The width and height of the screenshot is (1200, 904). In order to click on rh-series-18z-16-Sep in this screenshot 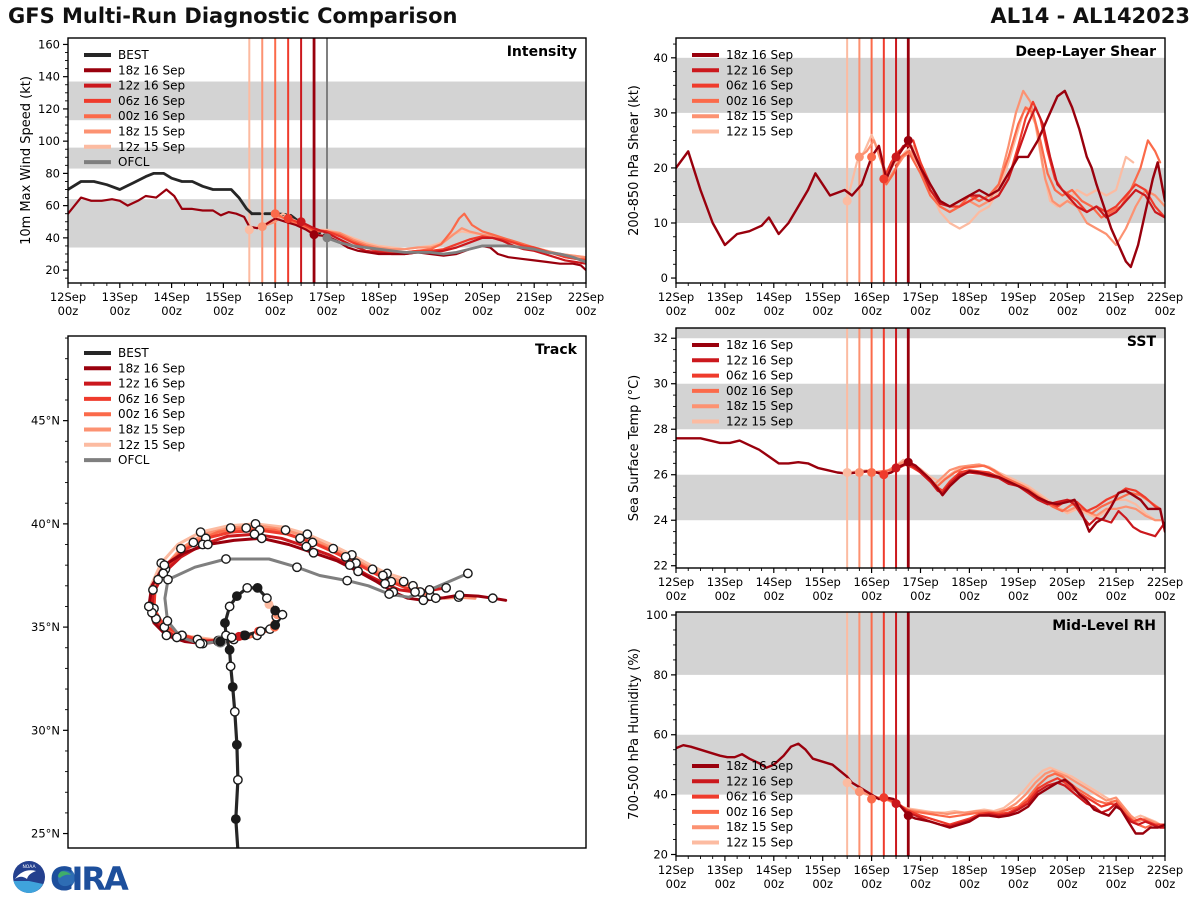, I will do `click(920, 788)`.